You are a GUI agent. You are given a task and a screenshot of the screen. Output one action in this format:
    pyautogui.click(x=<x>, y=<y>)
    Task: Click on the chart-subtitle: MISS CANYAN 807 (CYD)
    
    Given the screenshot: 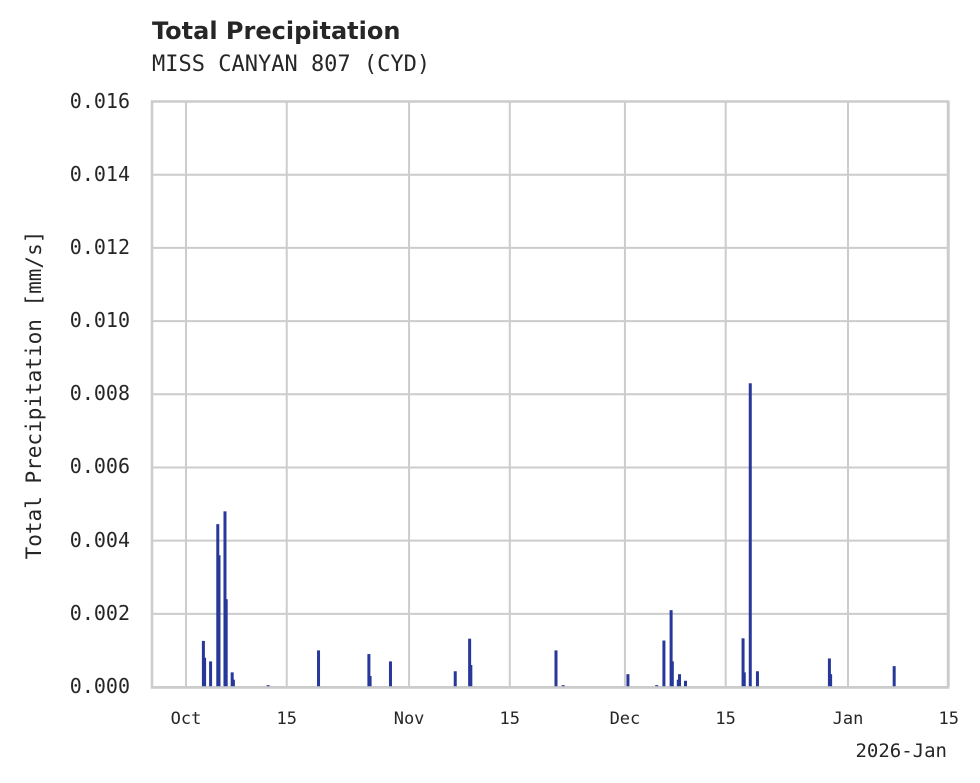 What is the action you would take?
    pyautogui.click(x=291, y=64)
    